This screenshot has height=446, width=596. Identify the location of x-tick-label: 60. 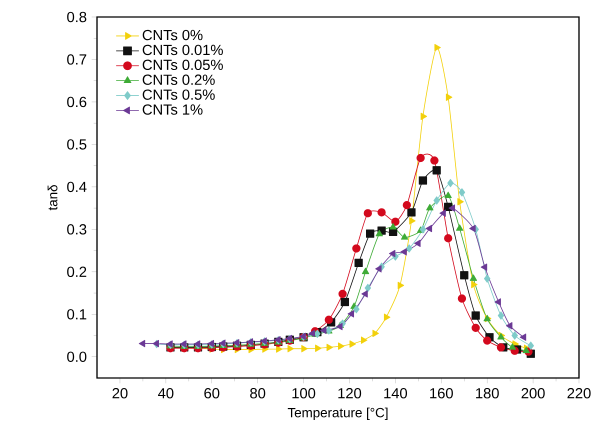
(212, 393).